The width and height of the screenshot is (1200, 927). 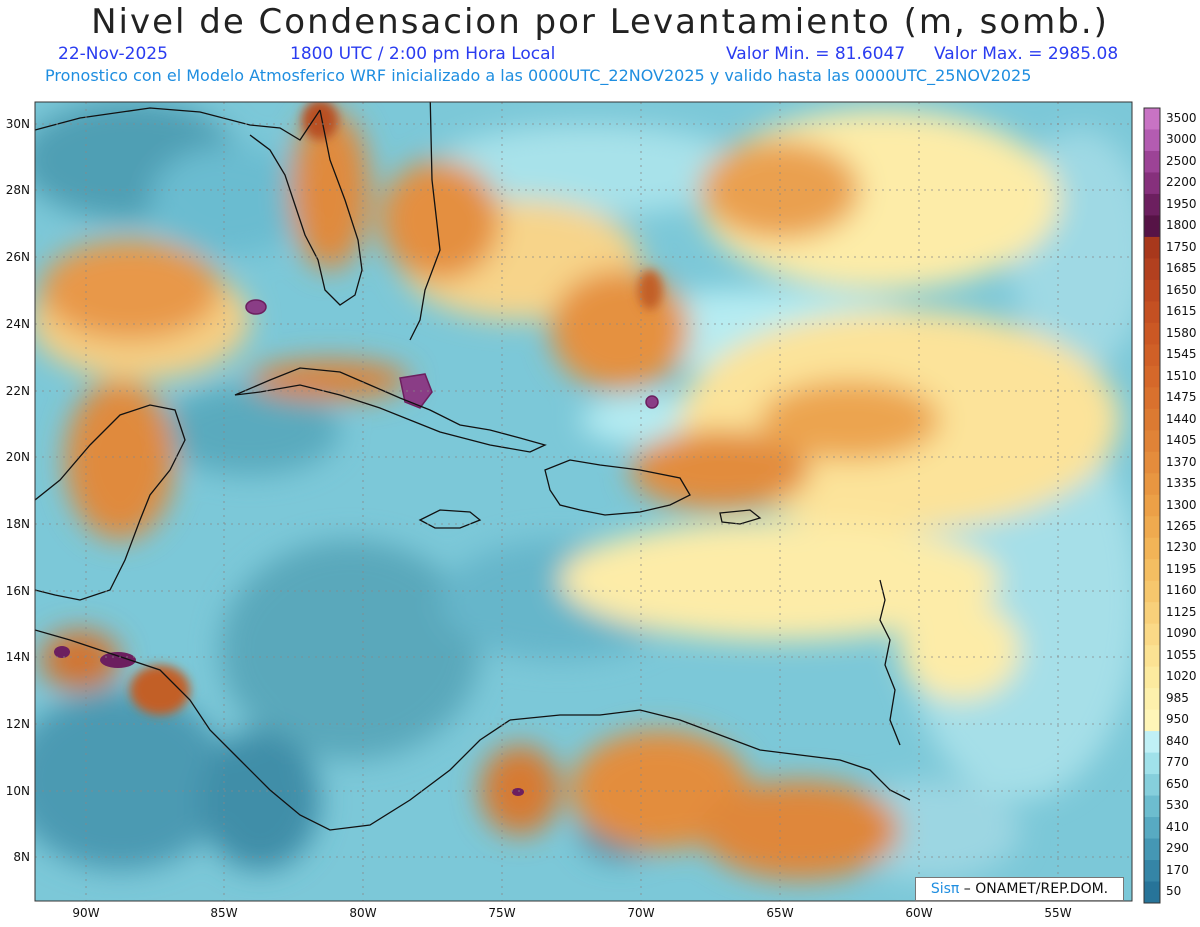 I want to click on colorbar-level-label: 2200, so click(x=1181, y=182).